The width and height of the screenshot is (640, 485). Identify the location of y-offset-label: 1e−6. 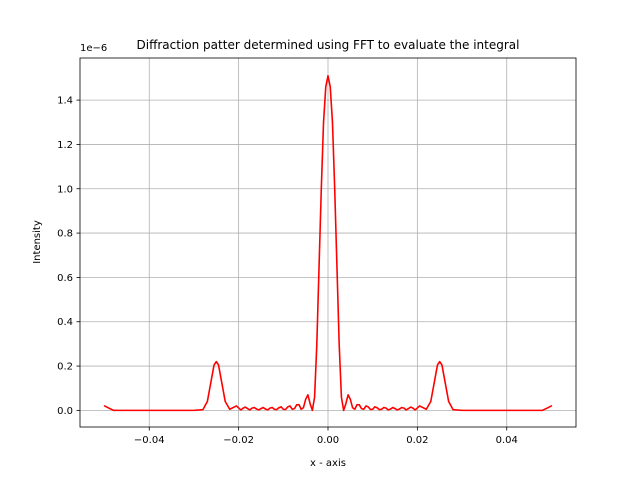
(93, 48).